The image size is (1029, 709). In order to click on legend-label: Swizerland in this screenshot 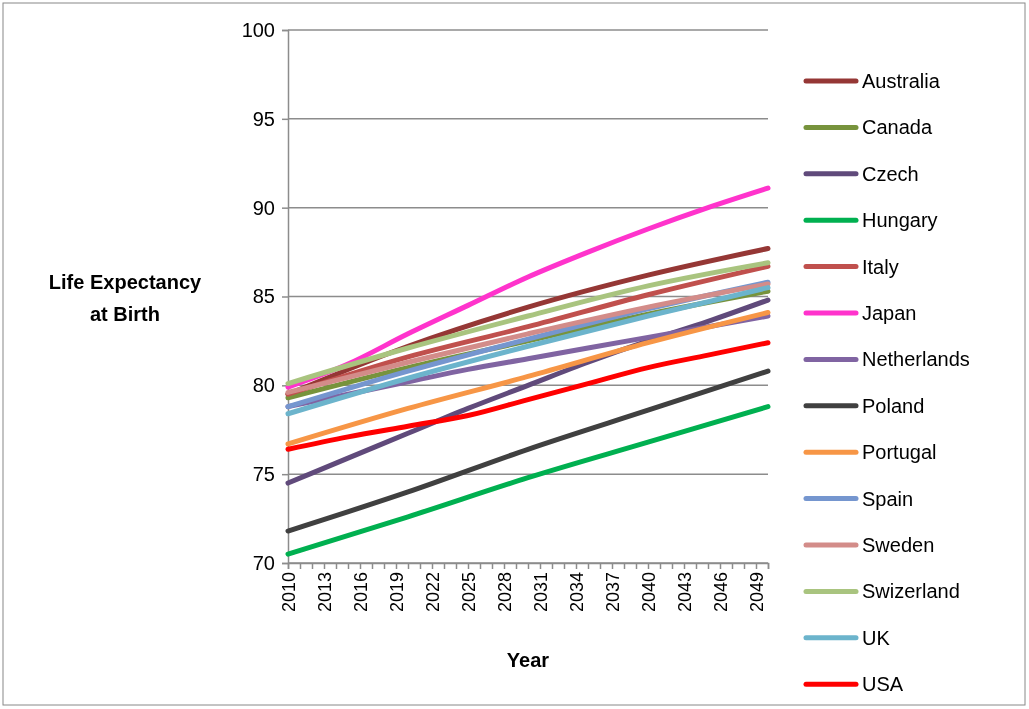, I will do `click(911, 591)`.